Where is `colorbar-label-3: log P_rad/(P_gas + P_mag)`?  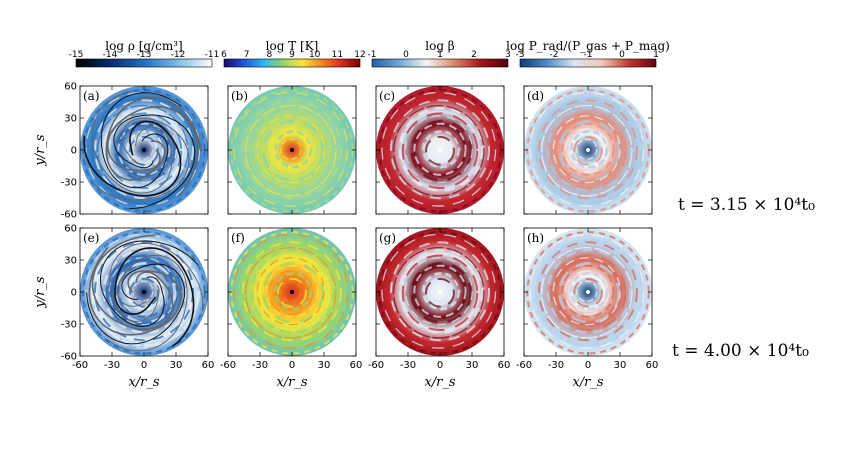
colorbar-label-3: log P_rad/(P_gas + P_mag) is located at coordinates (588, 46).